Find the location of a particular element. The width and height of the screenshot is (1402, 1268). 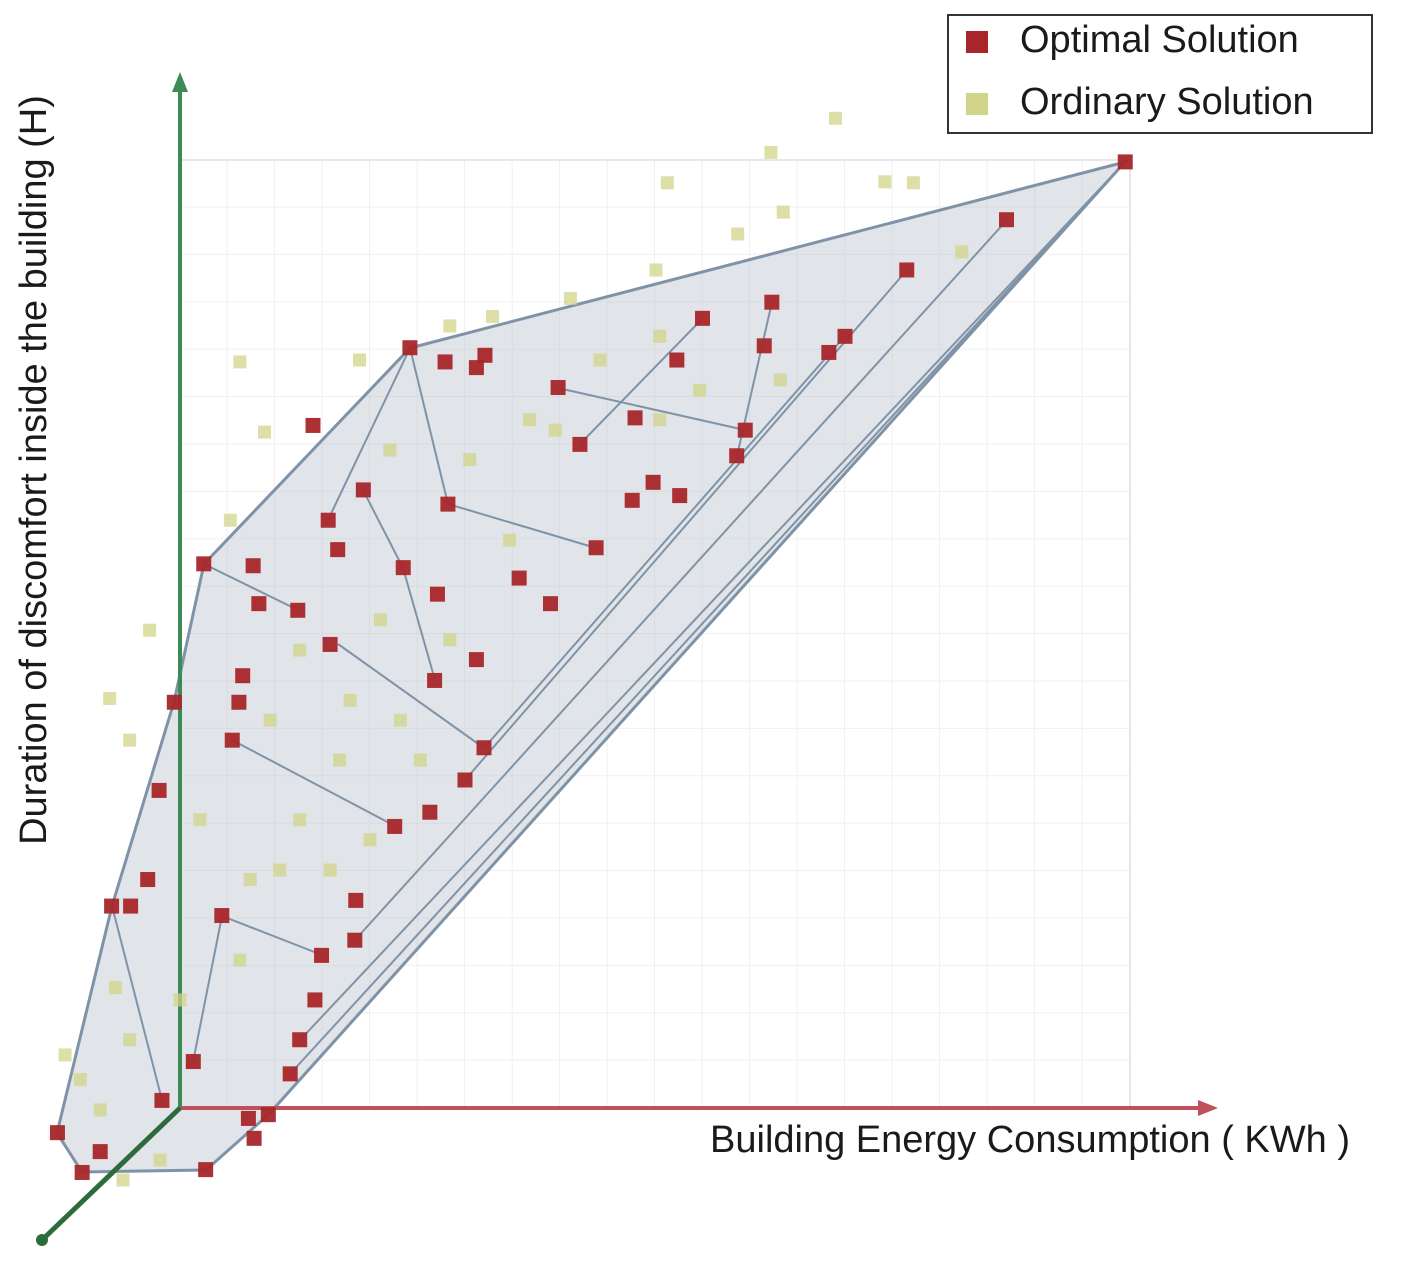

x-axis-arrow is located at coordinates (1208, 1108).